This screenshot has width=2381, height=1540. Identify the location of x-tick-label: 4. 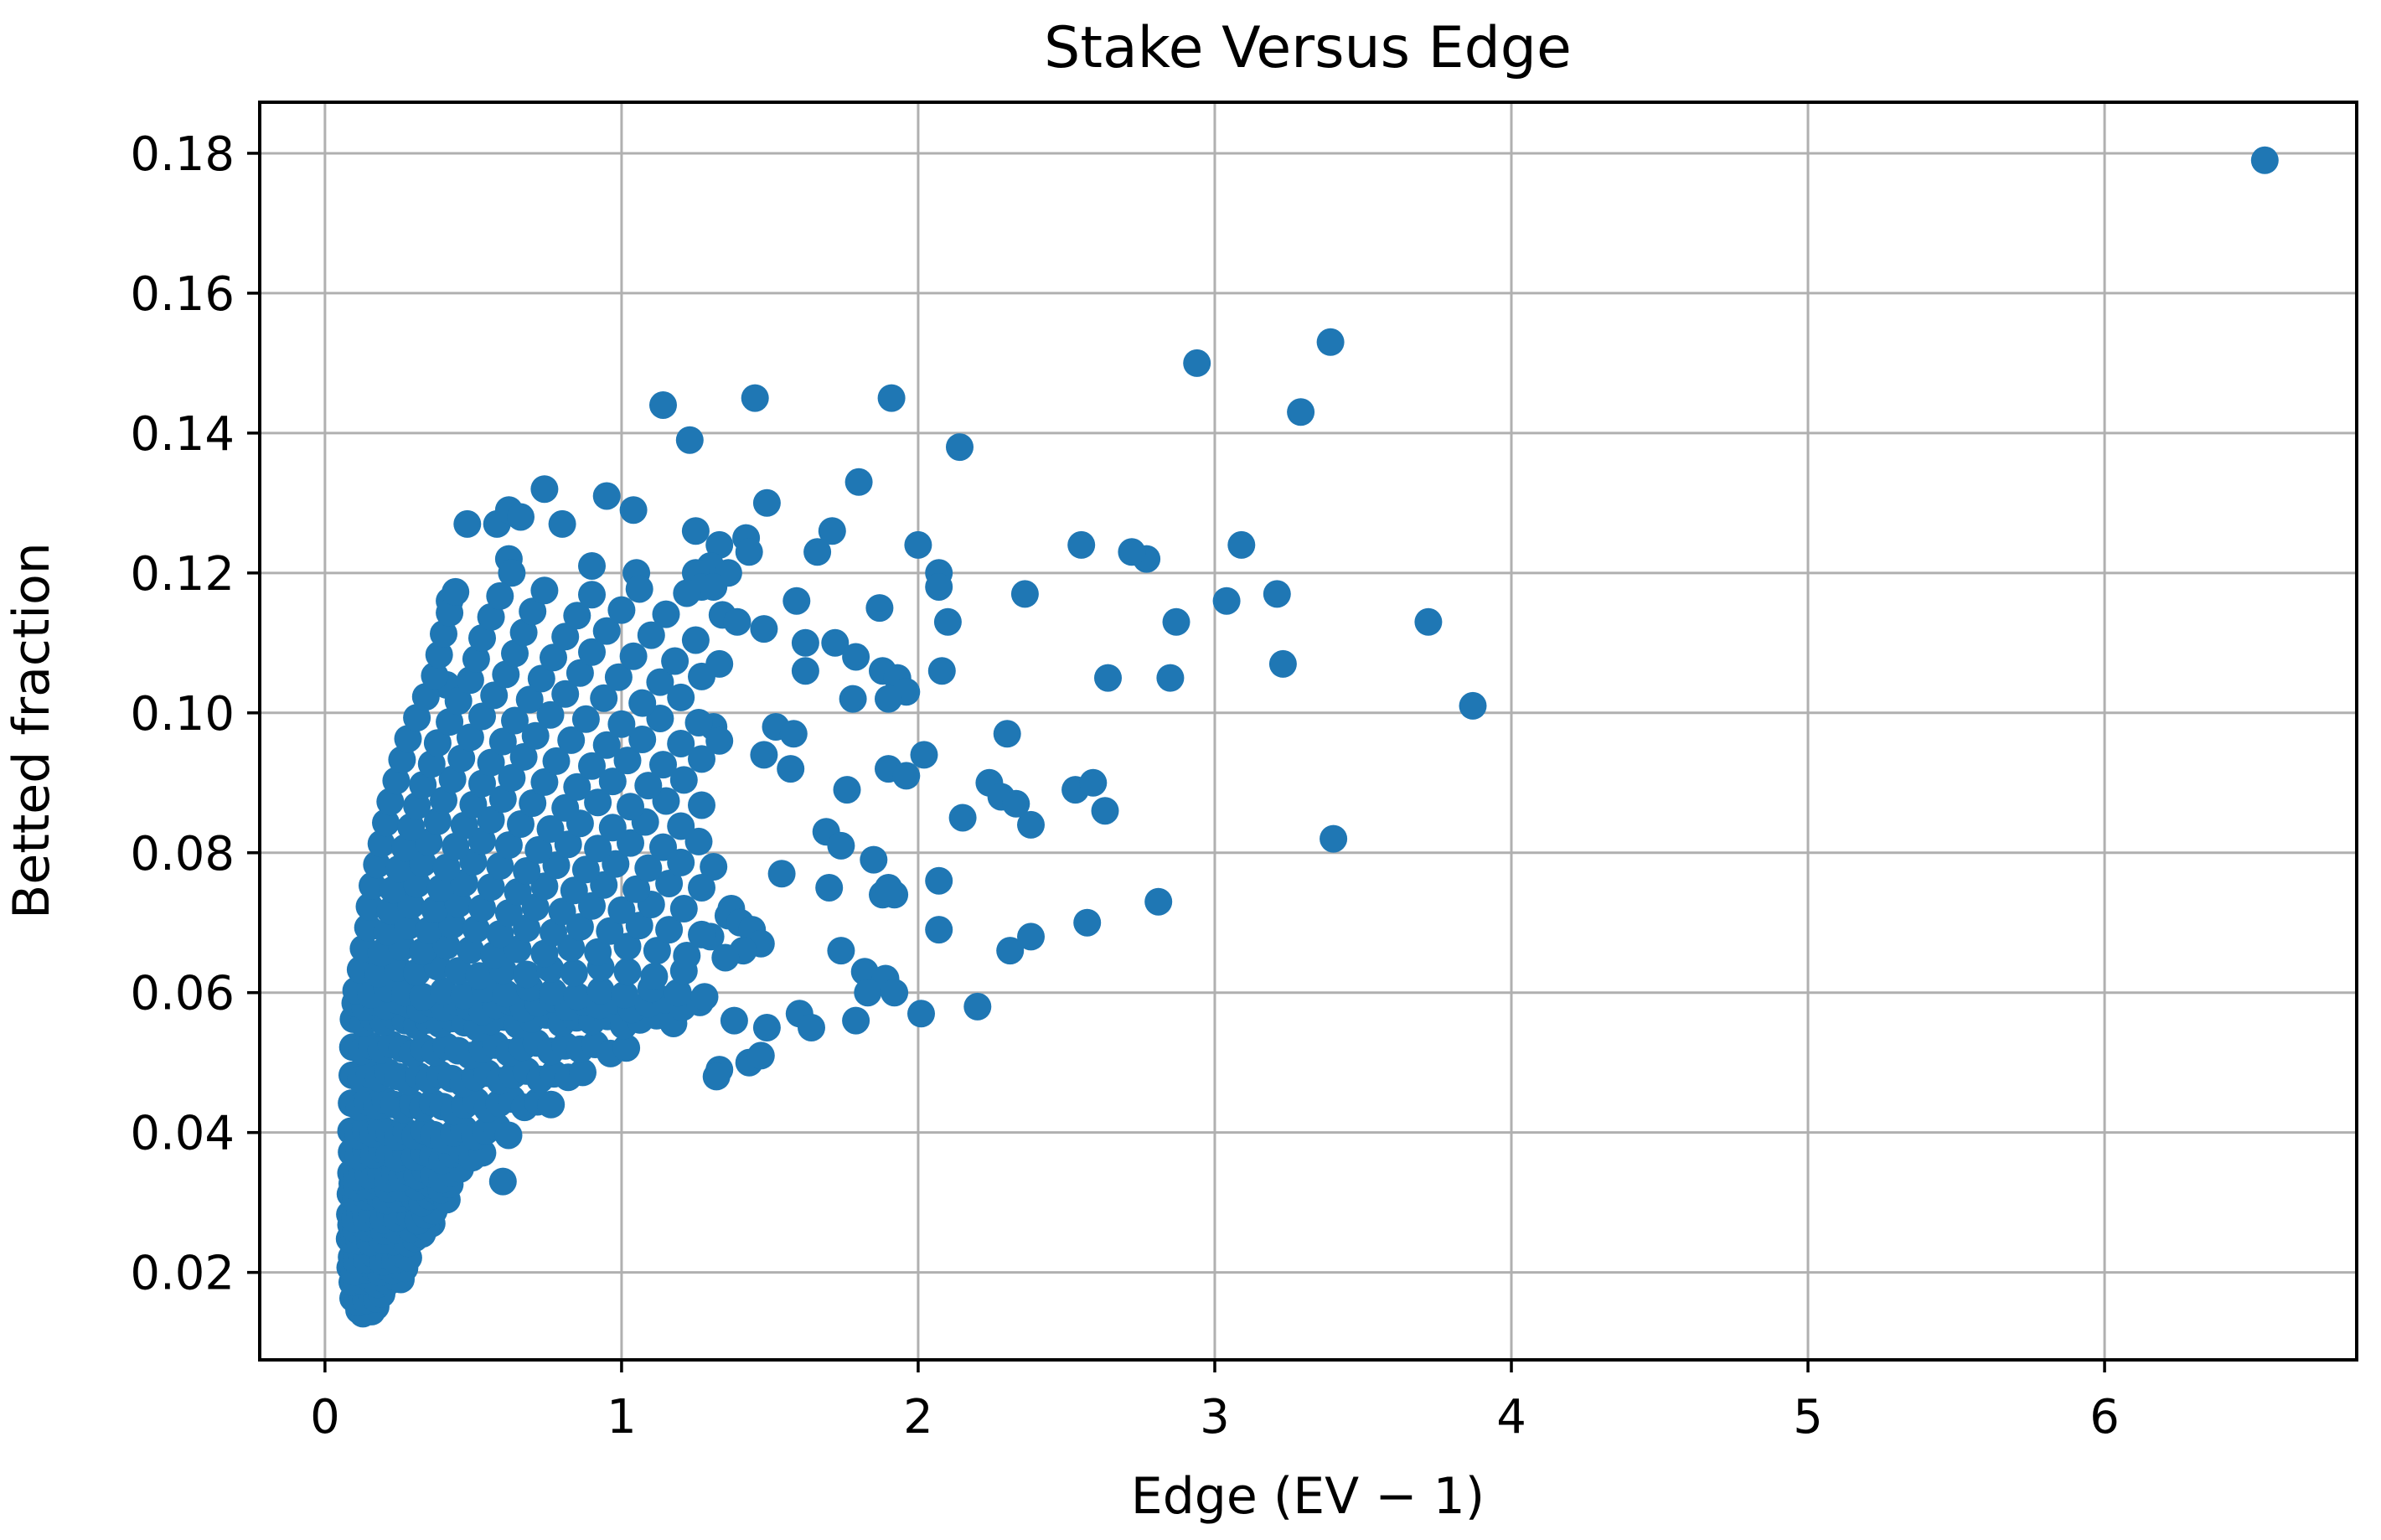
(1511, 1417).